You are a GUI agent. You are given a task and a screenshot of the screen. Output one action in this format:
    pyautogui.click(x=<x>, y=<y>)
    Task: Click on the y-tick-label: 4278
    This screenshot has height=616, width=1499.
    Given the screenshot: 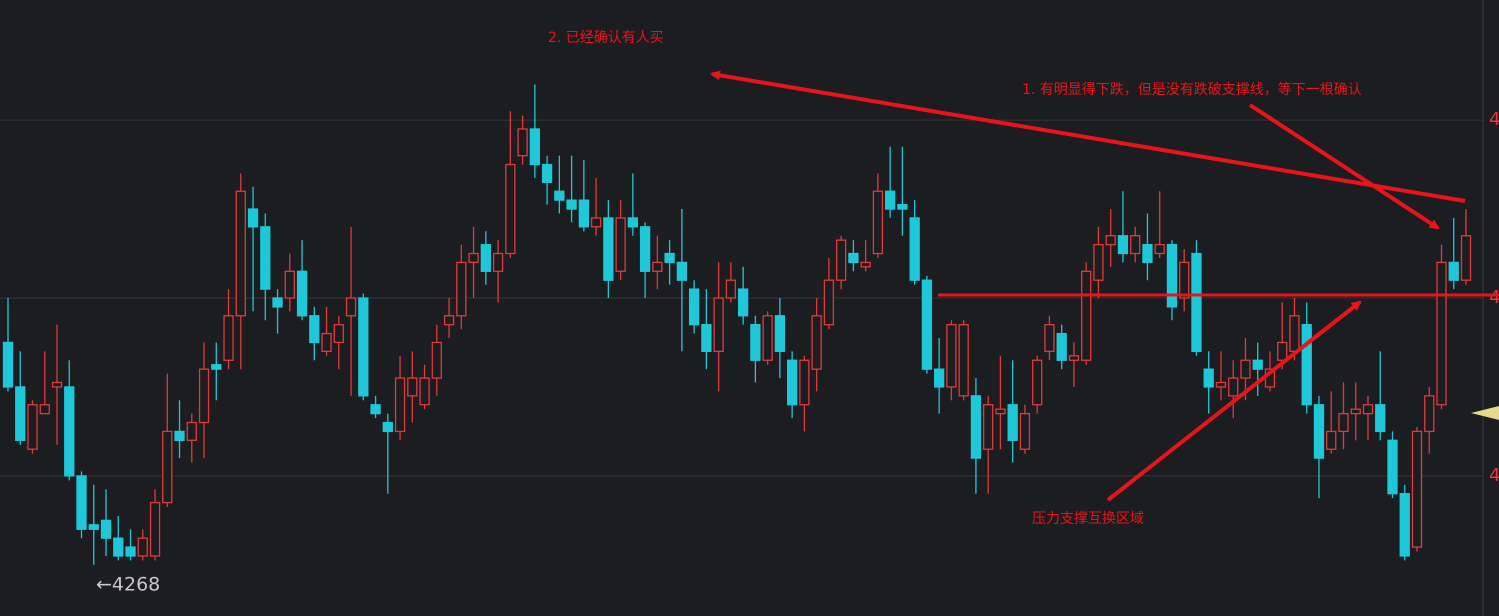 What is the action you would take?
    pyautogui.click(x=1494, y=119)
    